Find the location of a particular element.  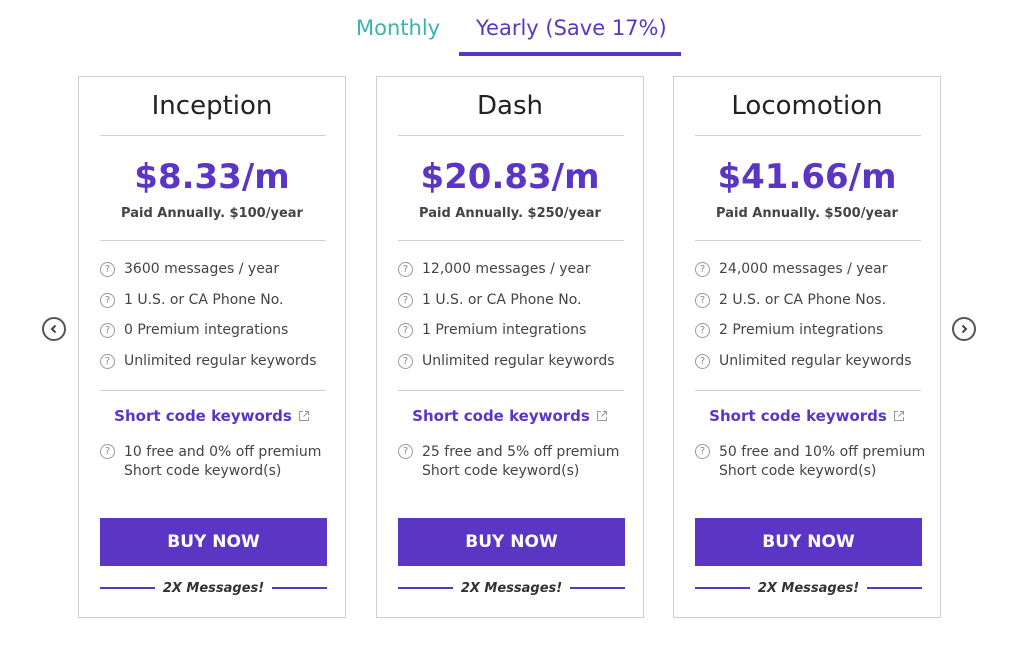

chevron-left-icon is located at coordinates (53, 329).